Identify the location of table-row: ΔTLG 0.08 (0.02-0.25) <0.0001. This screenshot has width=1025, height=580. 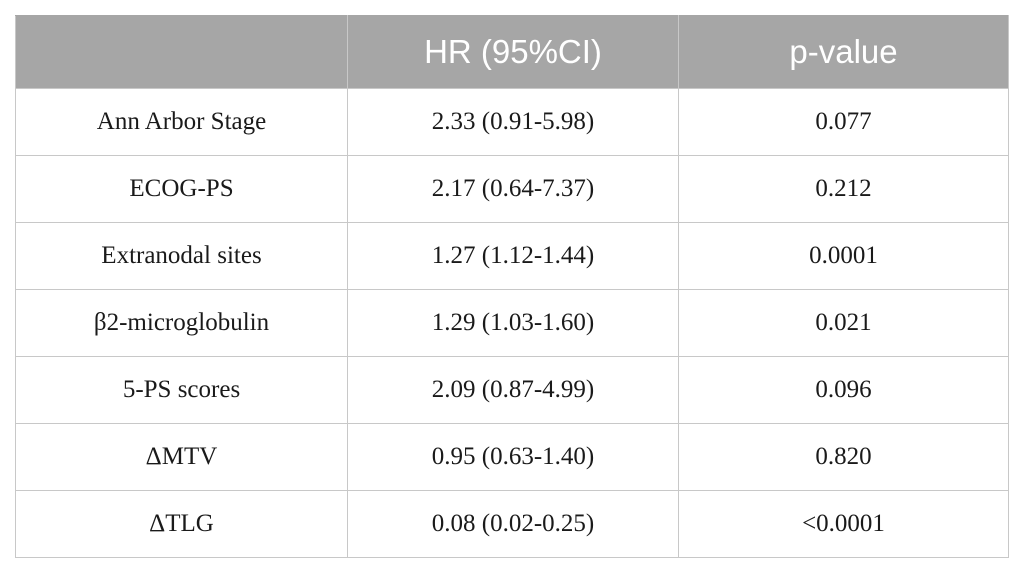
(512, 524).